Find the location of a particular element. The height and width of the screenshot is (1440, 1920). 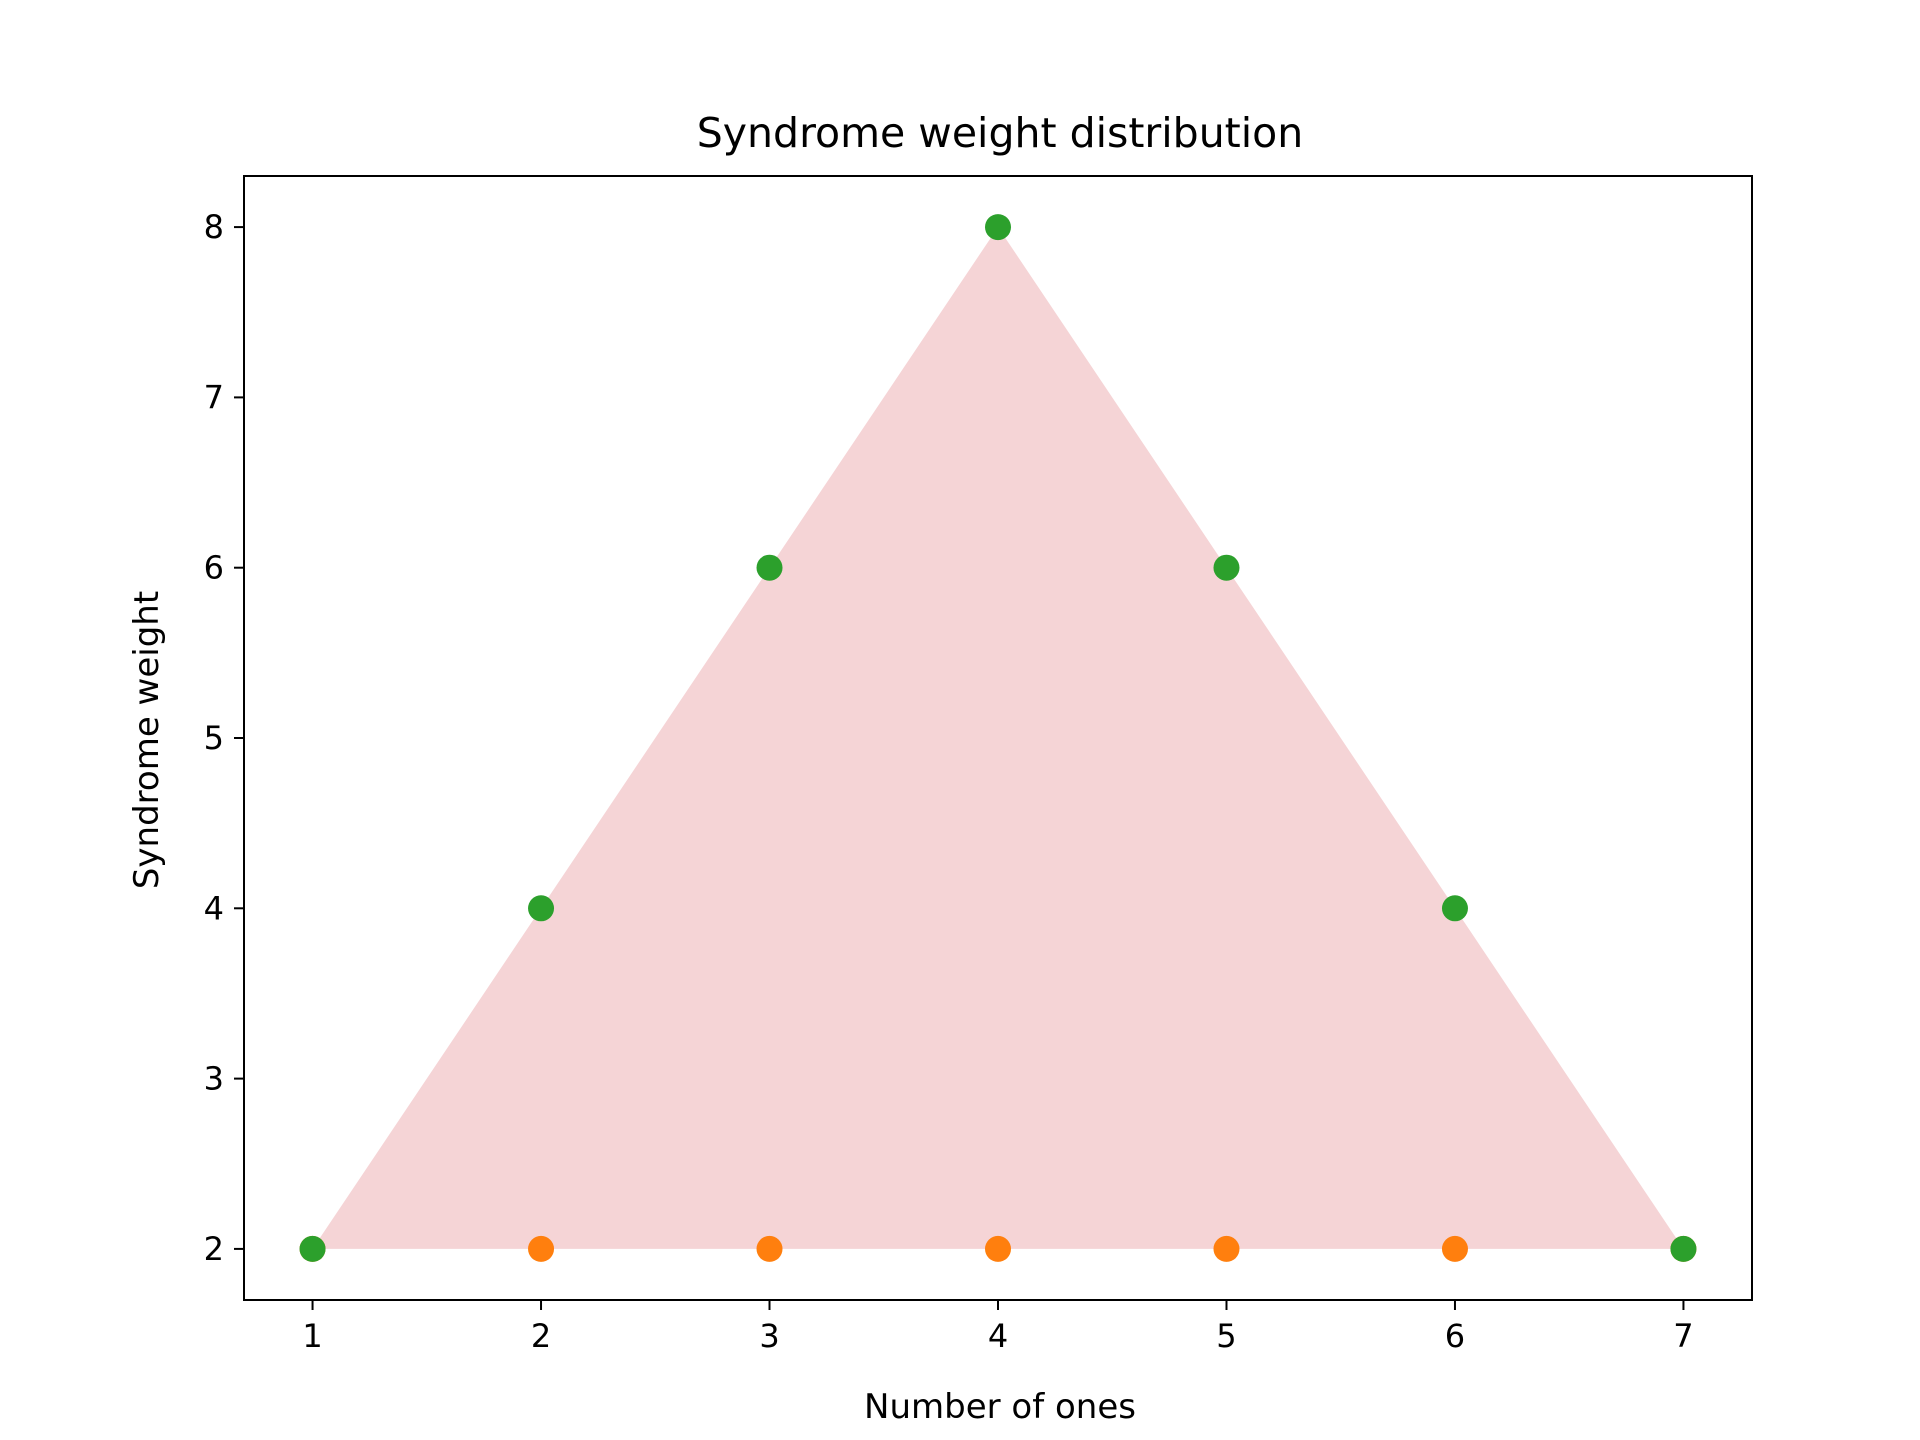

y-tick-label: 8 is located at coordinates (214, 227).